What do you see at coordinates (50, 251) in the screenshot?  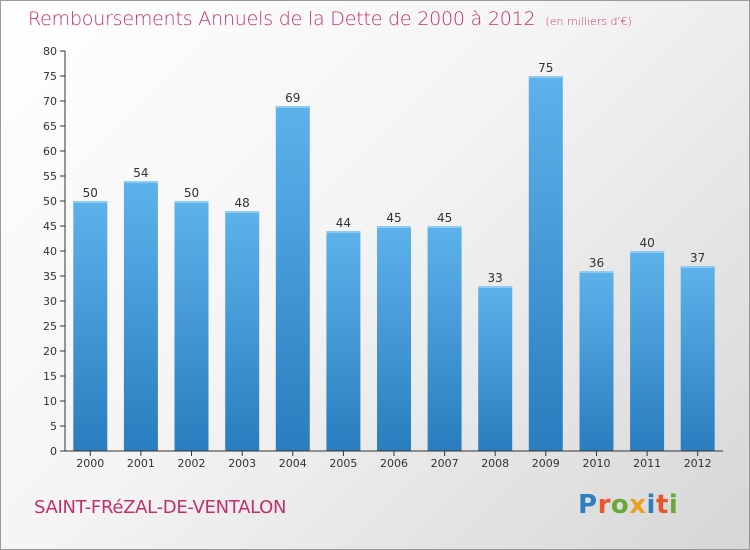 I see `y-tick-label: 40` at bounding box center [50, 251].